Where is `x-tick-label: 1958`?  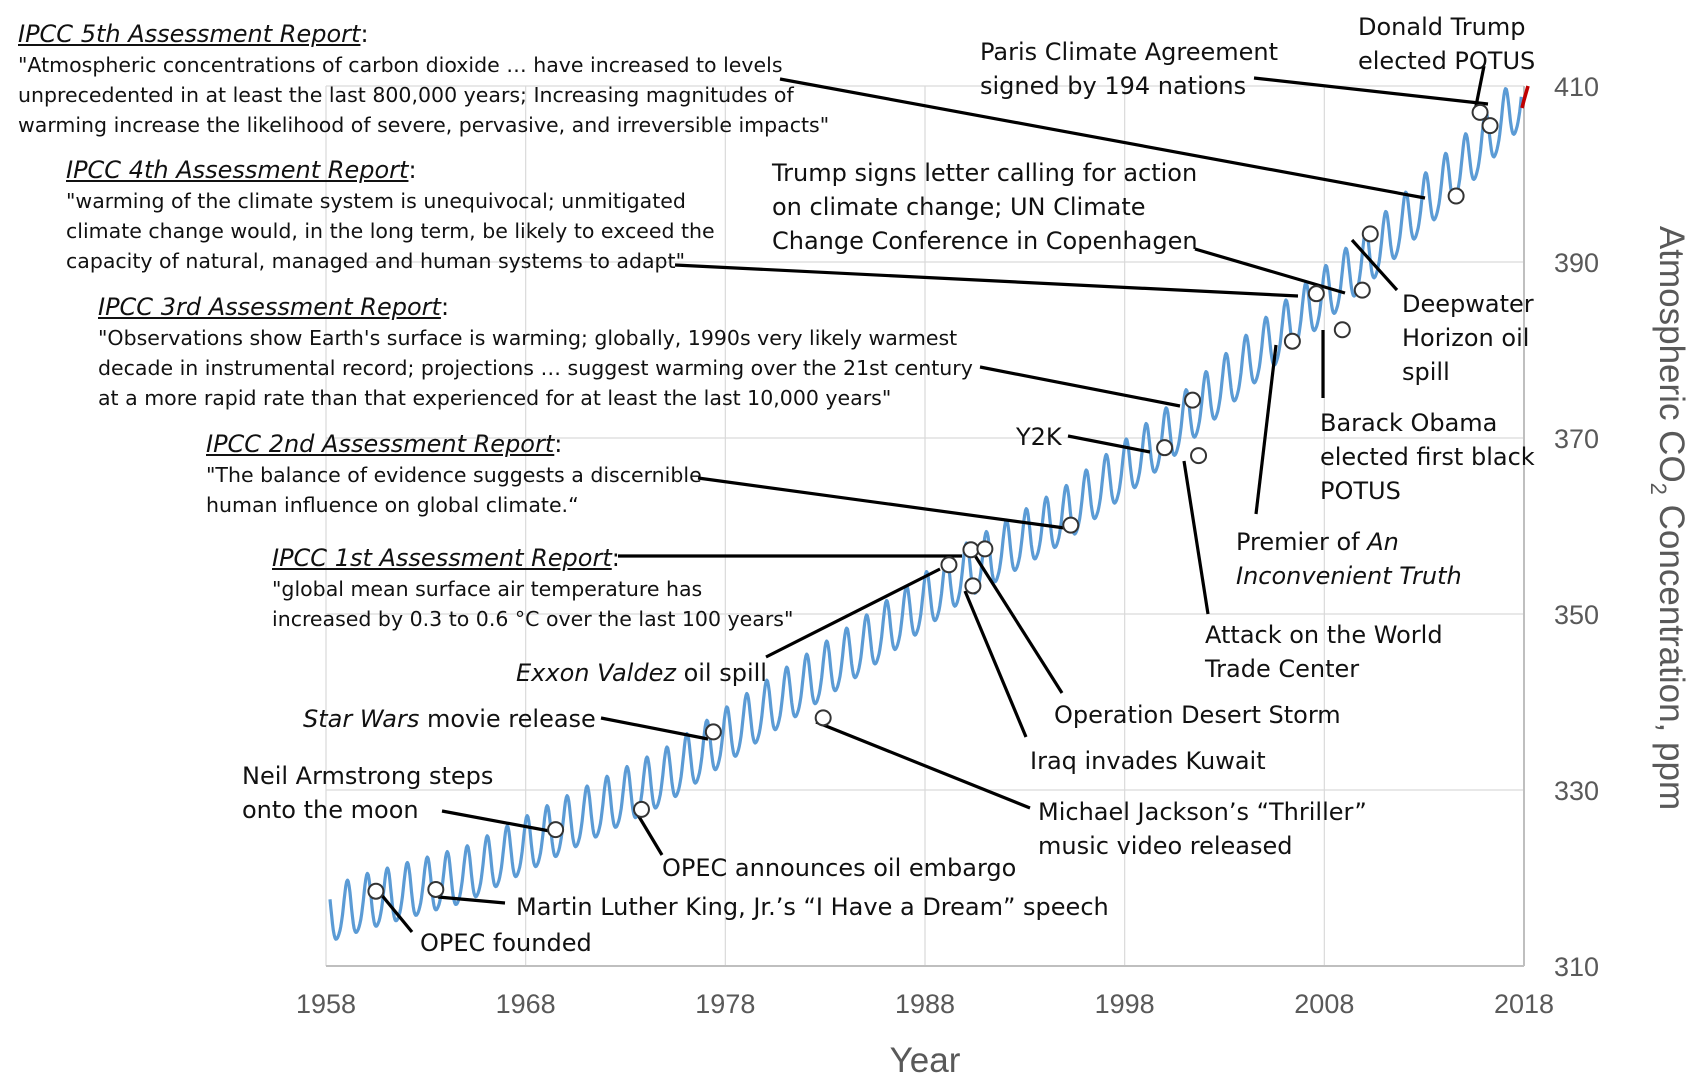
x-tick-label: 1958 is located at coordinates (326, 1004).